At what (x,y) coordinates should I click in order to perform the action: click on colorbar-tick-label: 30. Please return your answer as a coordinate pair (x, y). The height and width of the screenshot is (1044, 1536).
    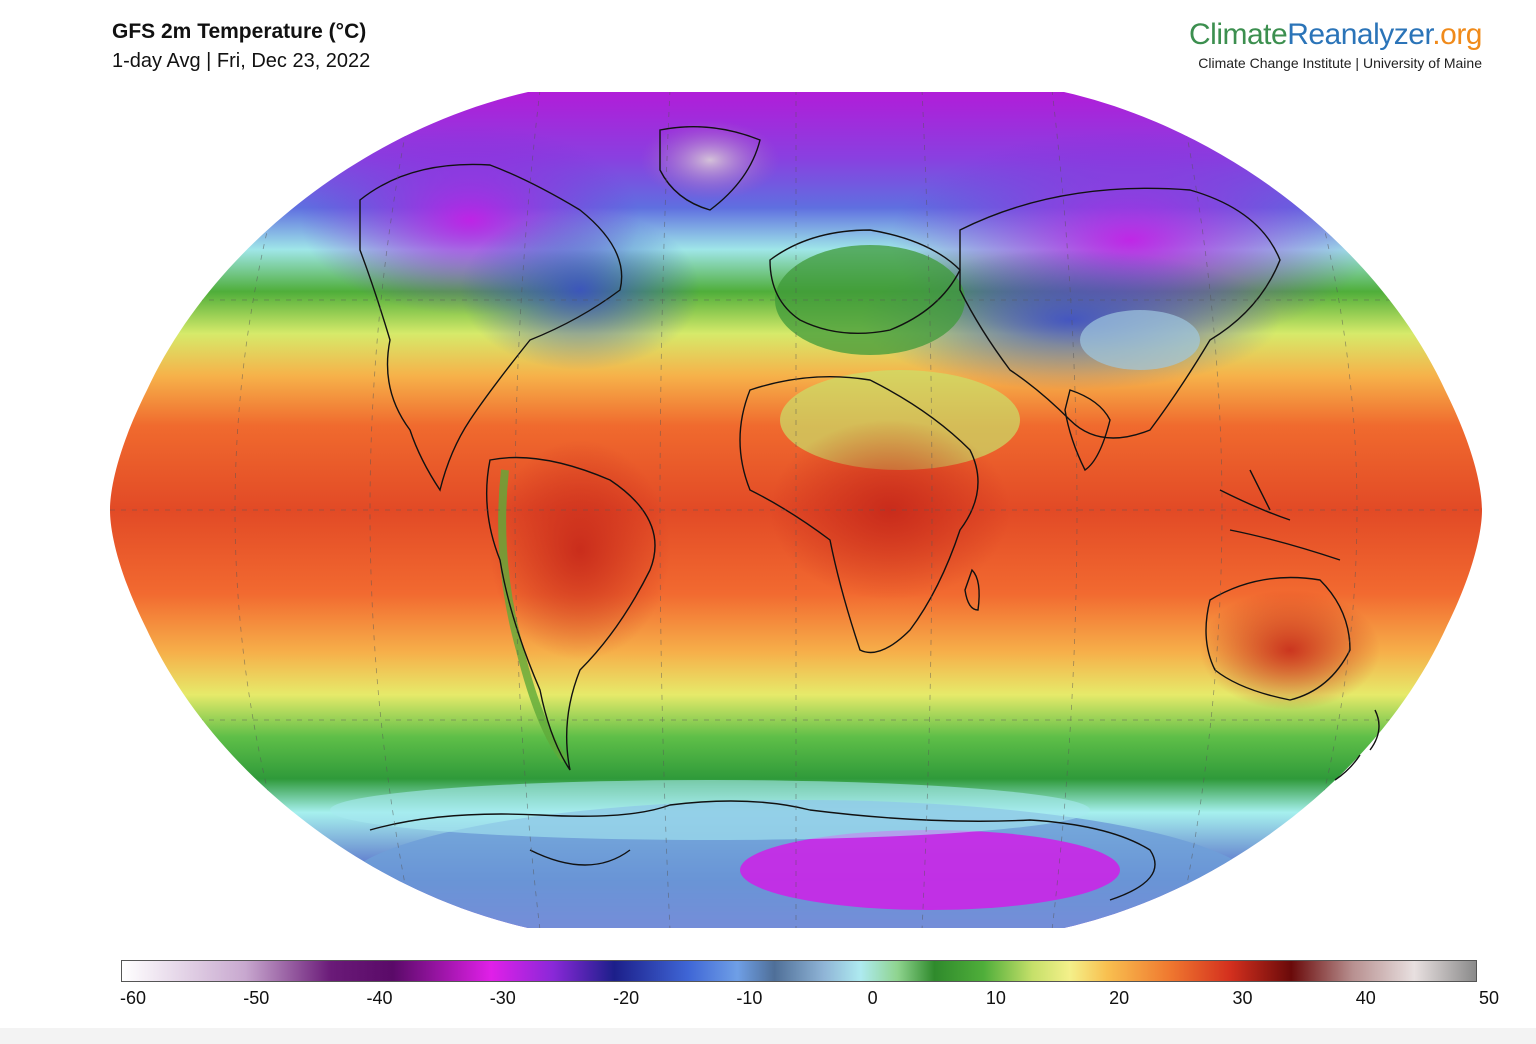
    Looking at the image, I should click on (1242, 998).